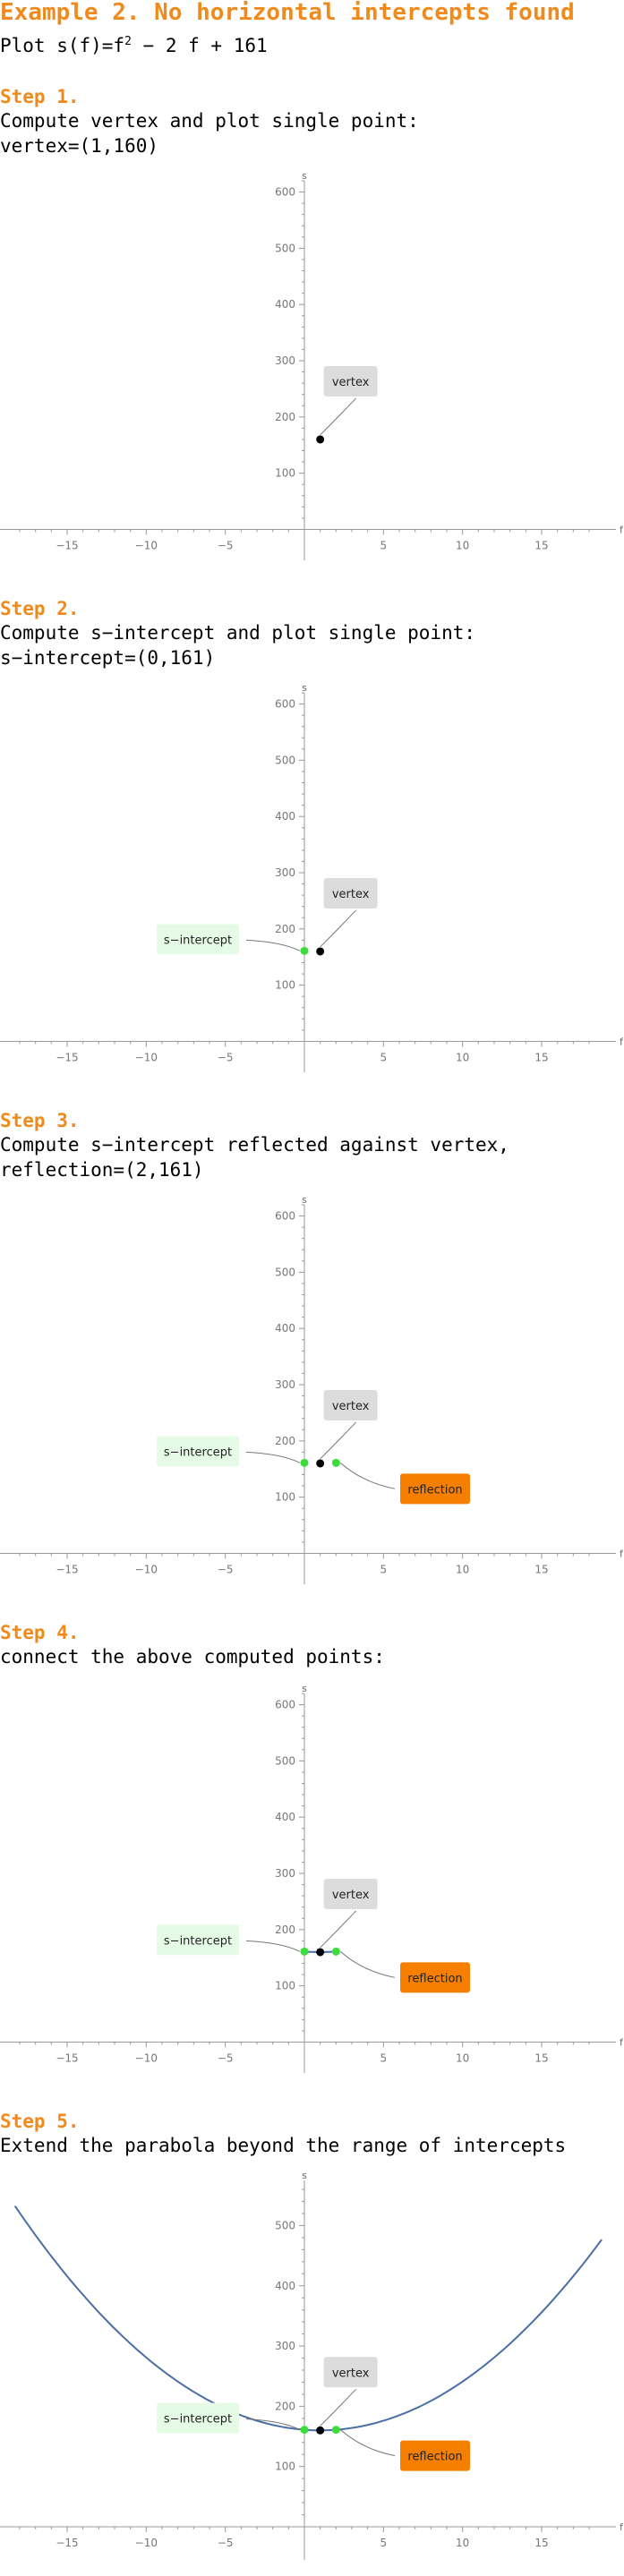 The width and height of the screenshot is (624, 2576). What do you see at coordinates (128, 41) in the screenshot?
I see `plot-exponent: 2` at bounding box center [128, 41].